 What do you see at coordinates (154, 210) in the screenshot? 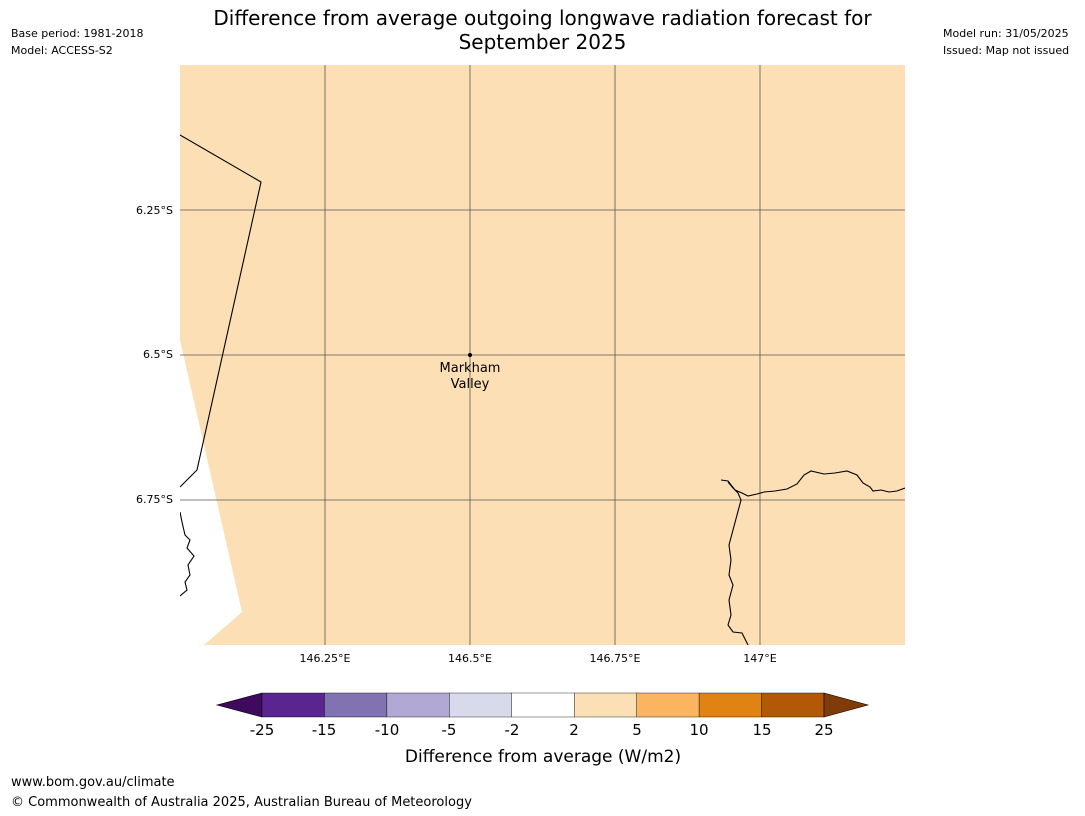
I see `lat-label-6-25: 6.25°S` at bounding box center [154, 210].